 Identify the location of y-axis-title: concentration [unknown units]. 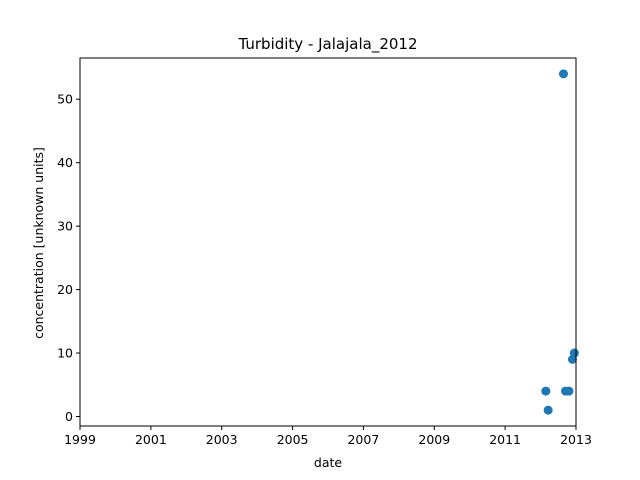
(38, 243).